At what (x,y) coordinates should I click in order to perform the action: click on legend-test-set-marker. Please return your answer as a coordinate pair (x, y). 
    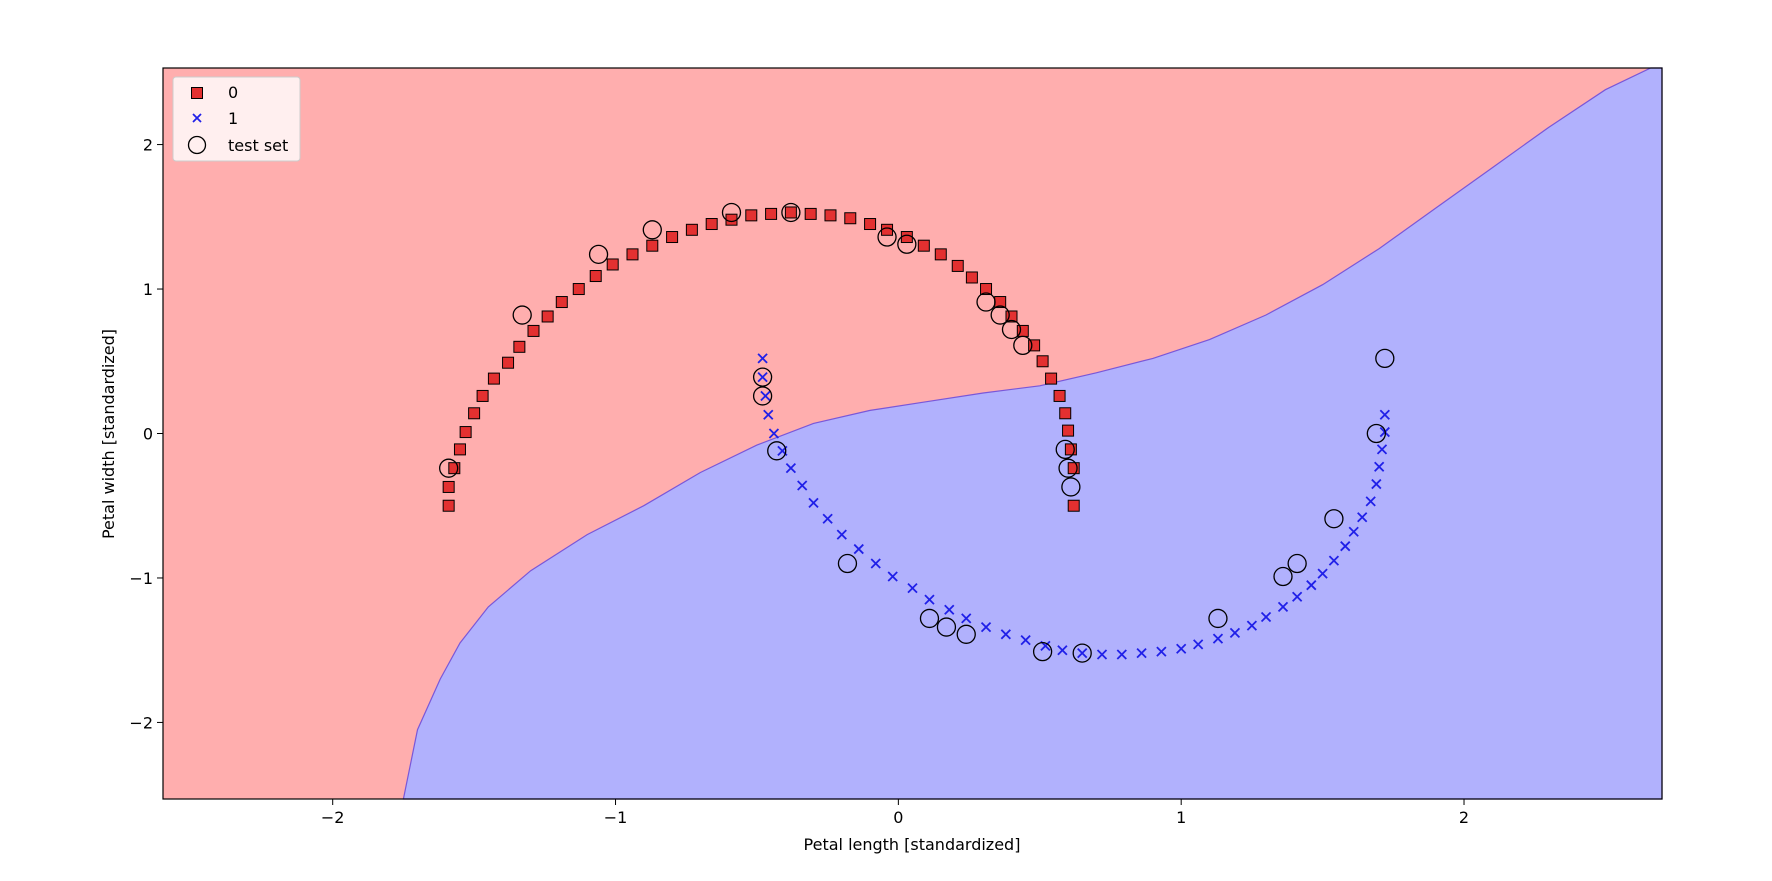
    Looking at the image, I should click on (197, 145).